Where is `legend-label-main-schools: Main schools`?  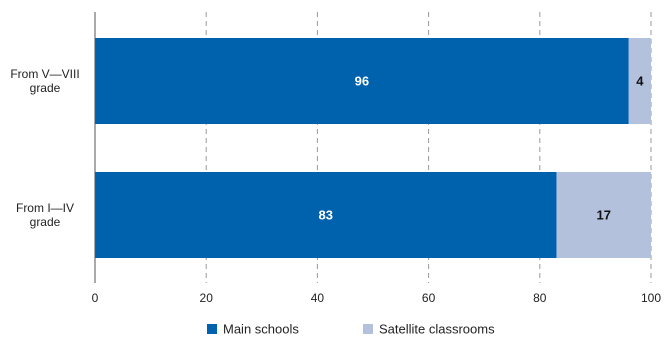
legend-label-main-schools: Main schools is located at coordinates (261, 329).